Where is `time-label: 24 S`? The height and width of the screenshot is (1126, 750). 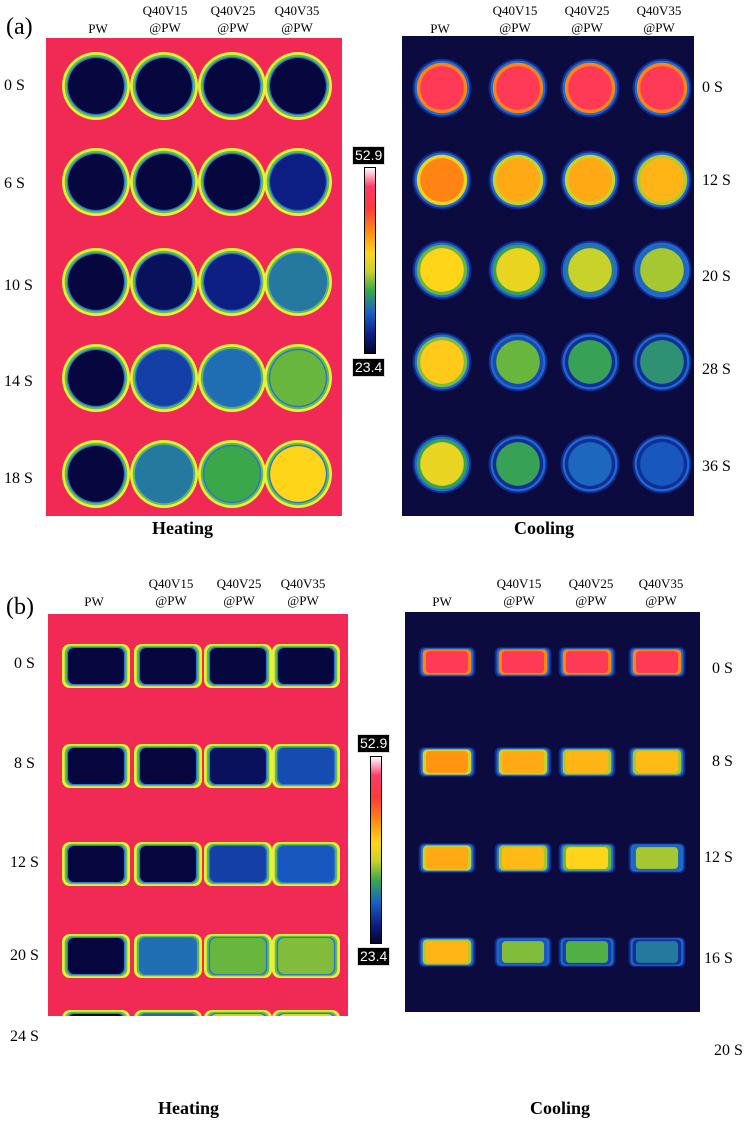
time-label: 24 S is located at coordinates (24, 1036).